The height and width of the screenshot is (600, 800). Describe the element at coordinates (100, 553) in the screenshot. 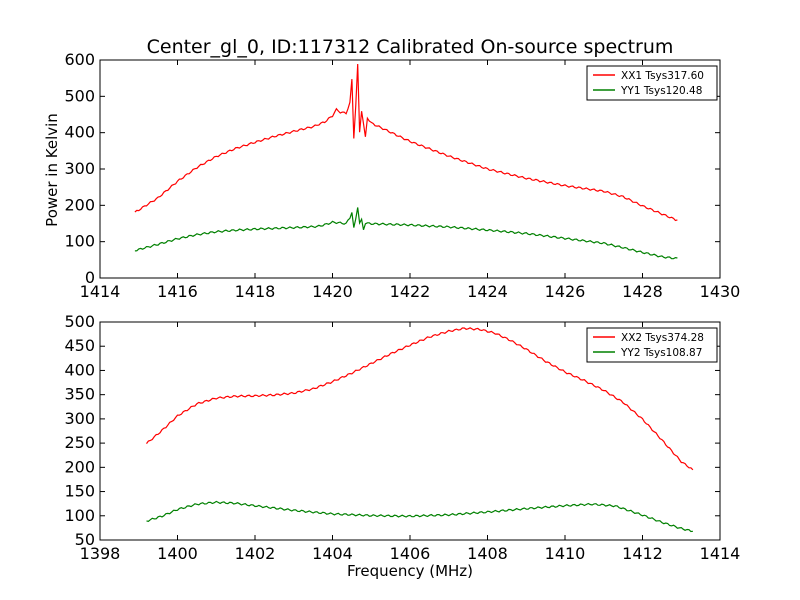

I see `x-tick-label: 1398` at that location.